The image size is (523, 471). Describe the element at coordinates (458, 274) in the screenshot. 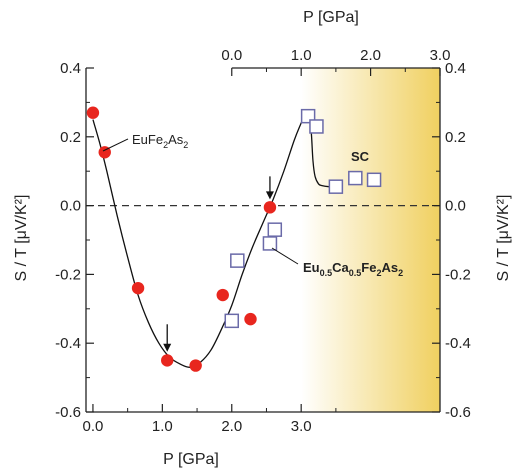

I see `right-tick-label: -0.2` at that location.